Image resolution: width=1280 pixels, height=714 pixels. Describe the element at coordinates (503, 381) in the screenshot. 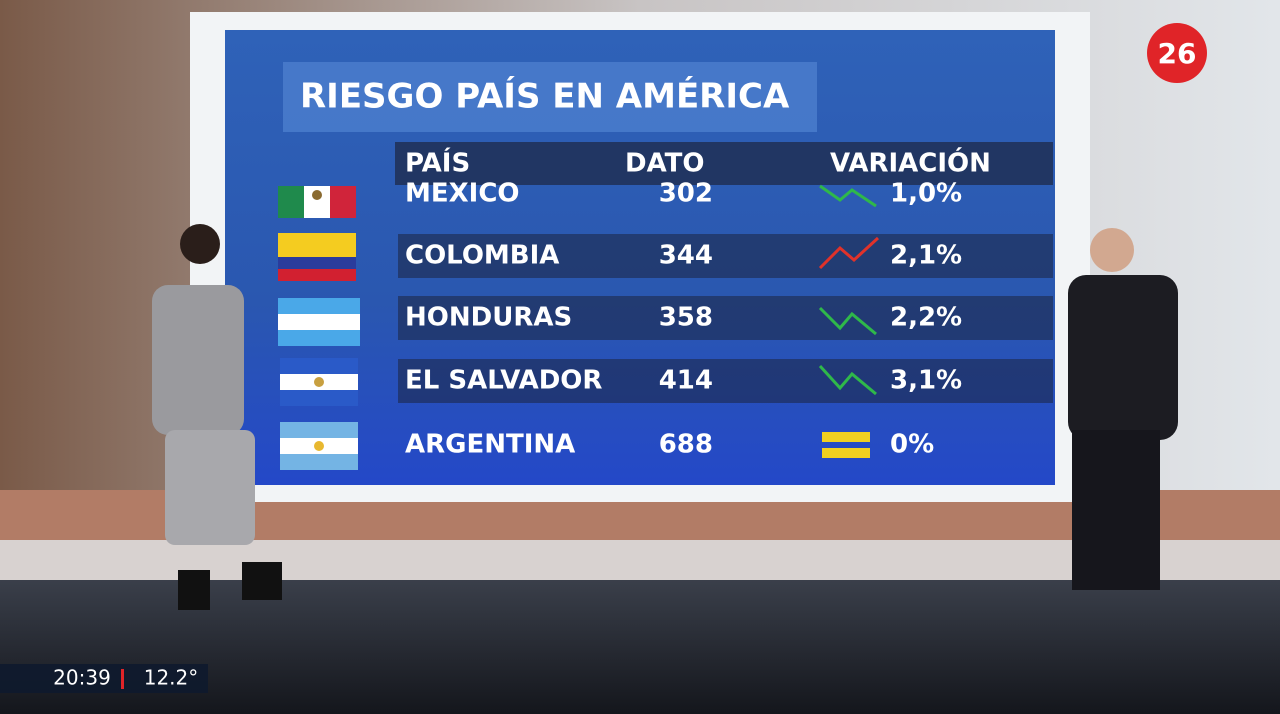

I see `country: EL SALVADOR` at that location.